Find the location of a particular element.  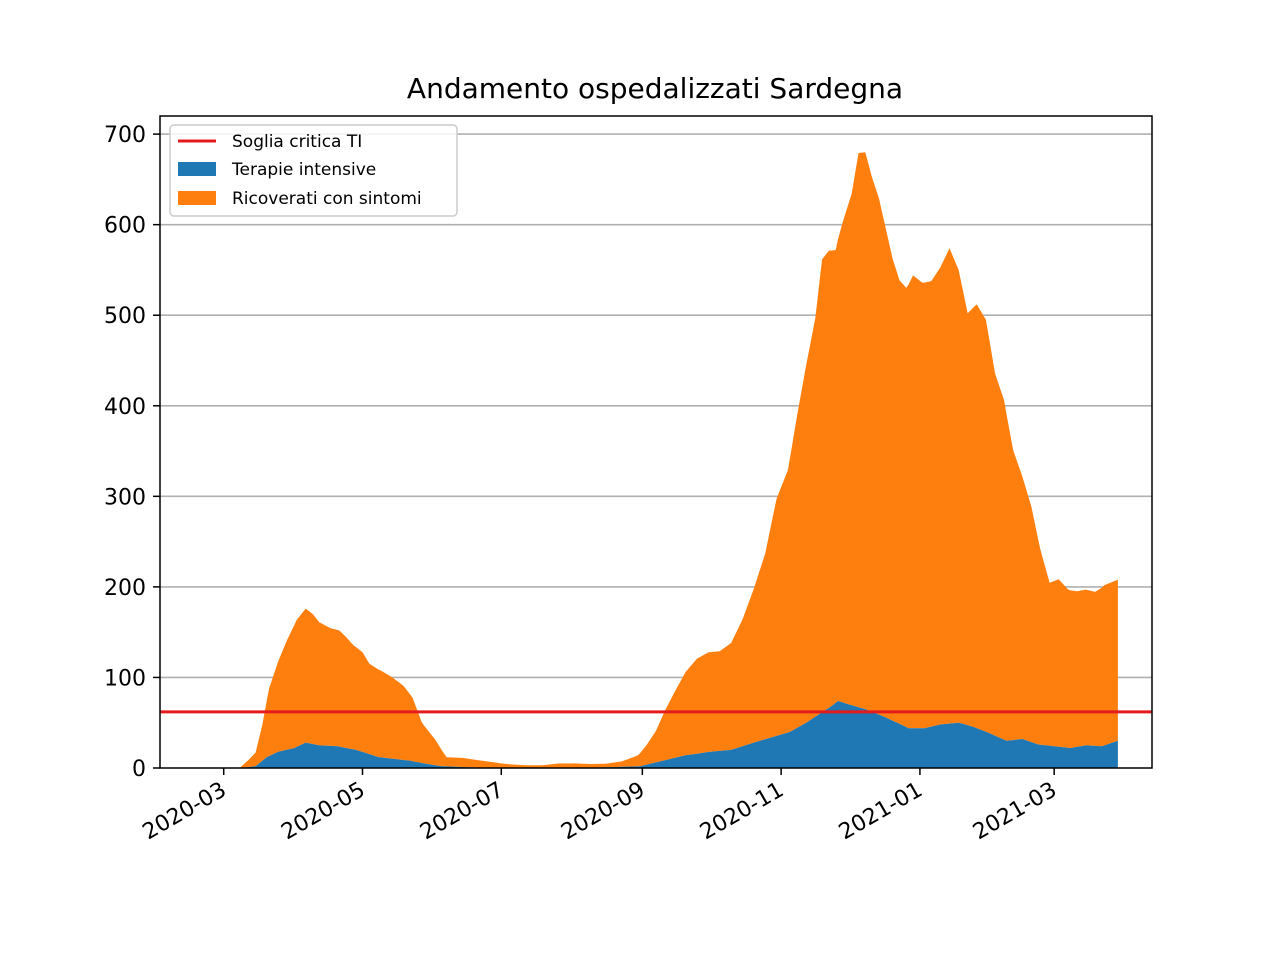

area-terapie-intensive is located at coordinates (678, 734).